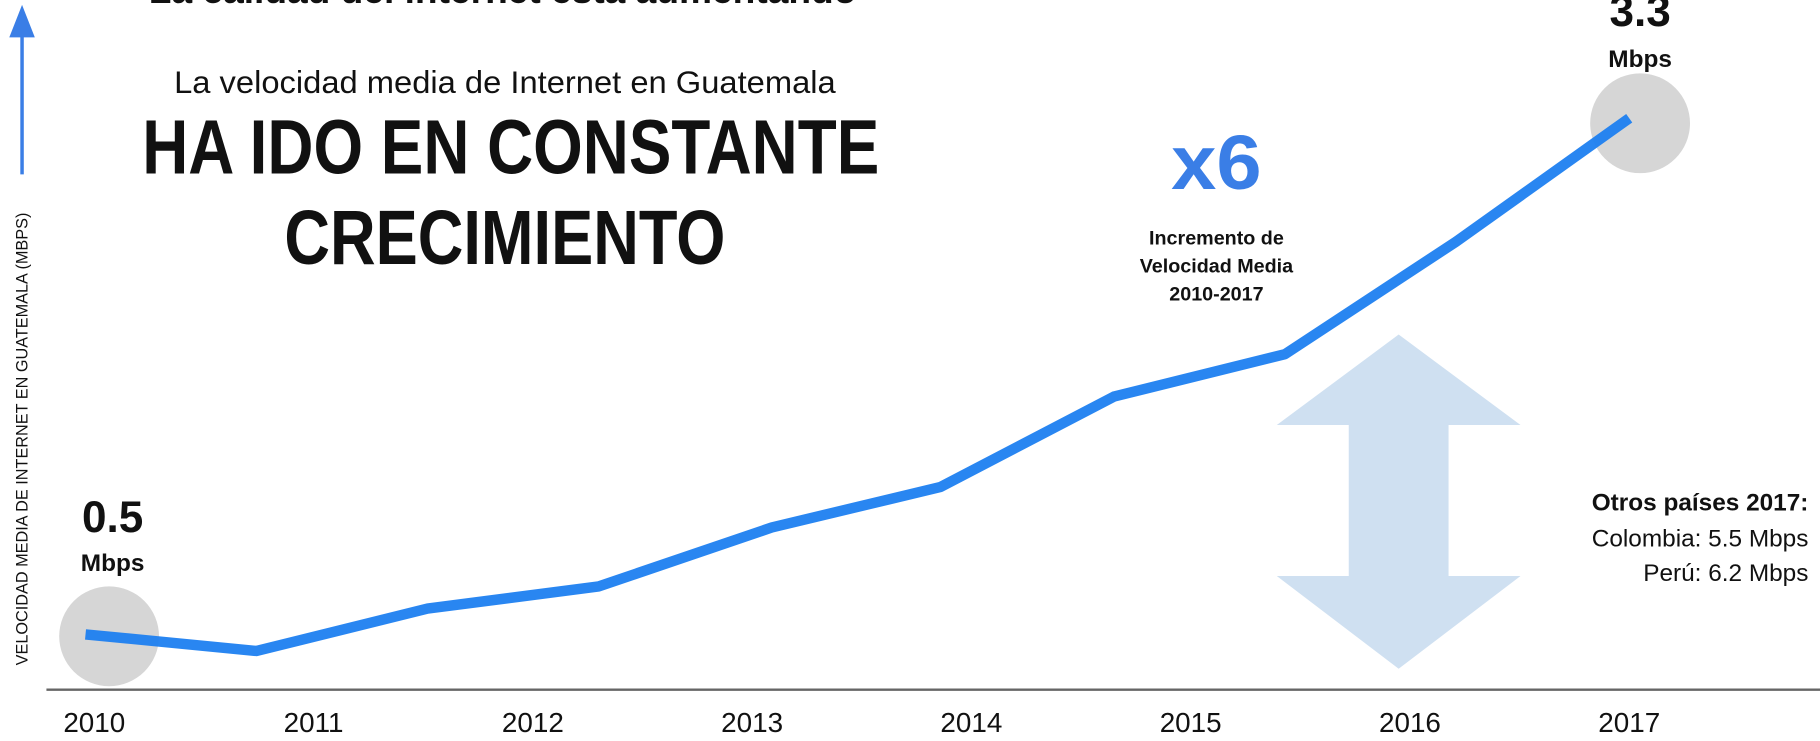  I want to click on x-tick-label: 2014, so click(971, 722).